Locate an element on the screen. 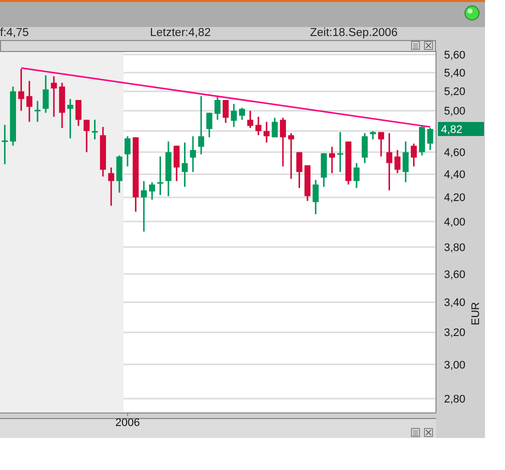 The width and height of the screenshot is (505, 470). text: Letzter:4,82 is located at coordinates (180, 33).